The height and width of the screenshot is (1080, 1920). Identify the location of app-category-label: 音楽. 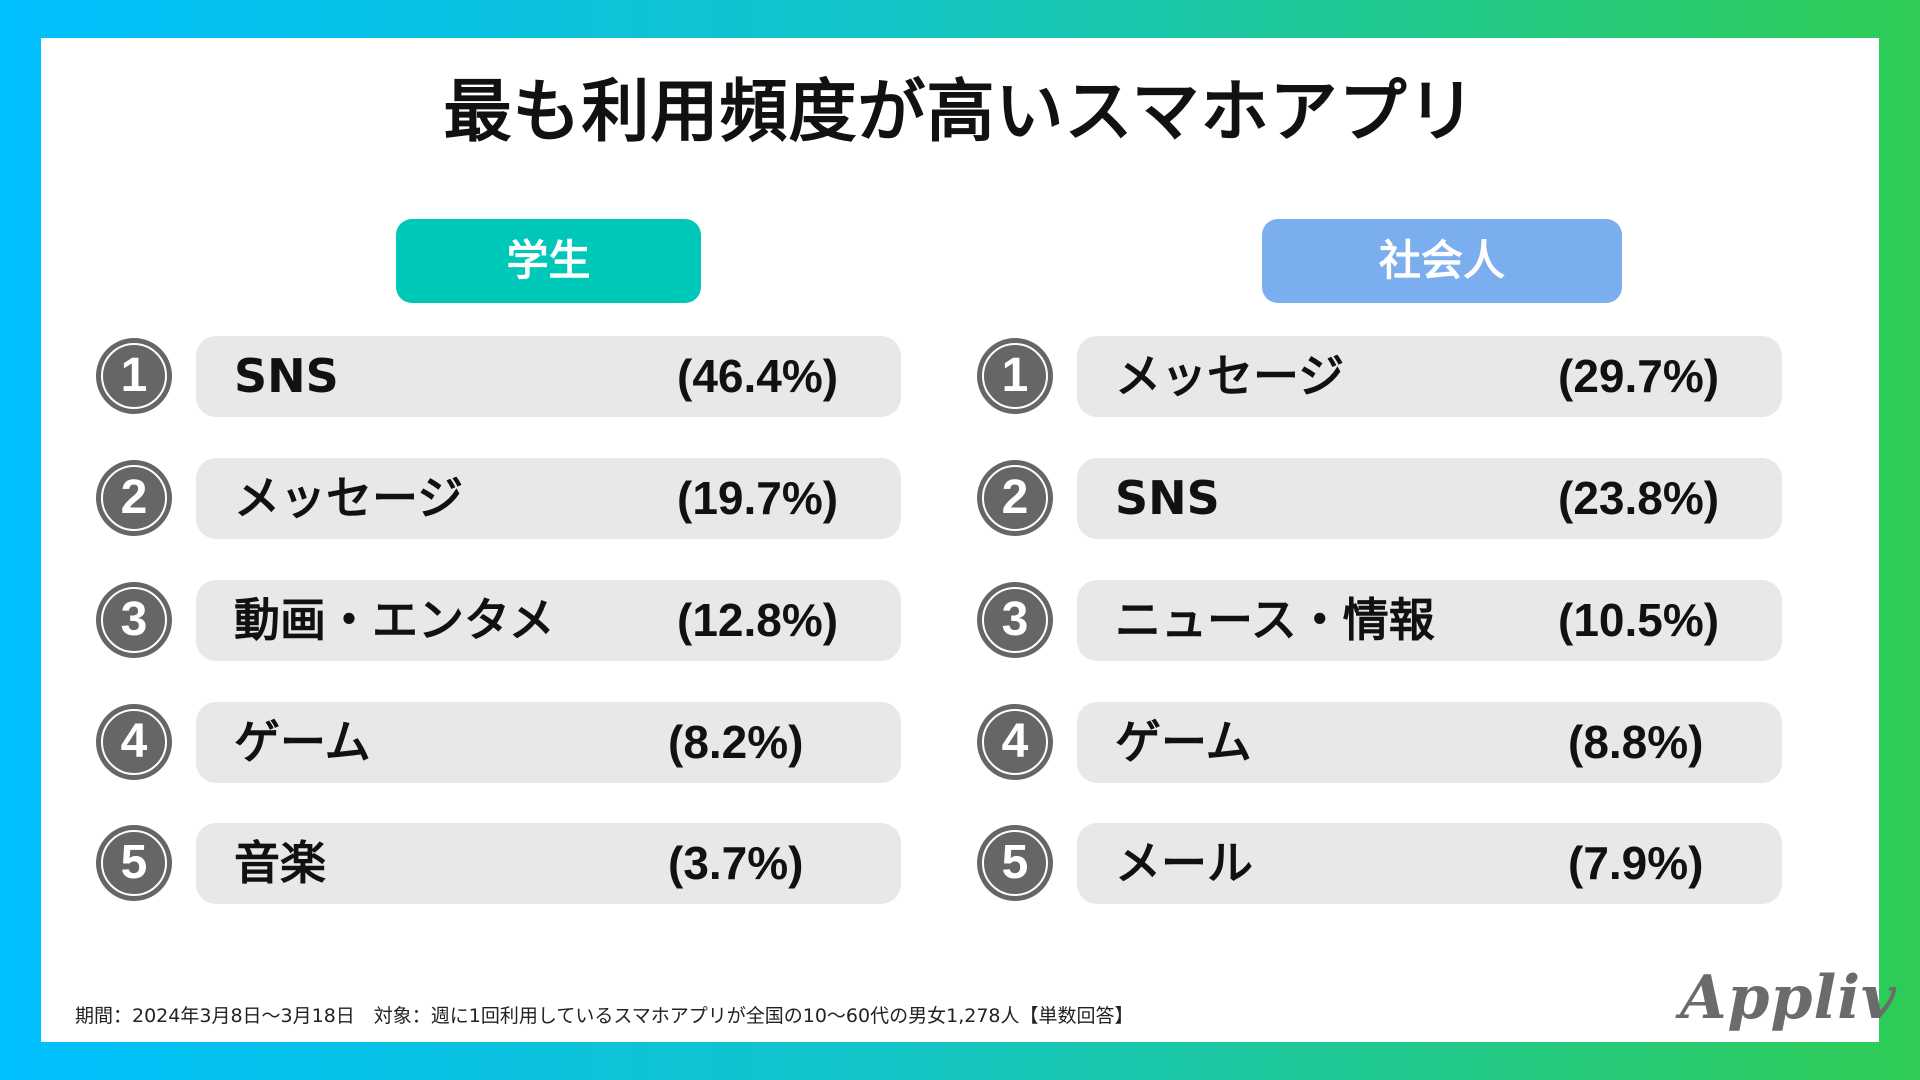
(280, 863).